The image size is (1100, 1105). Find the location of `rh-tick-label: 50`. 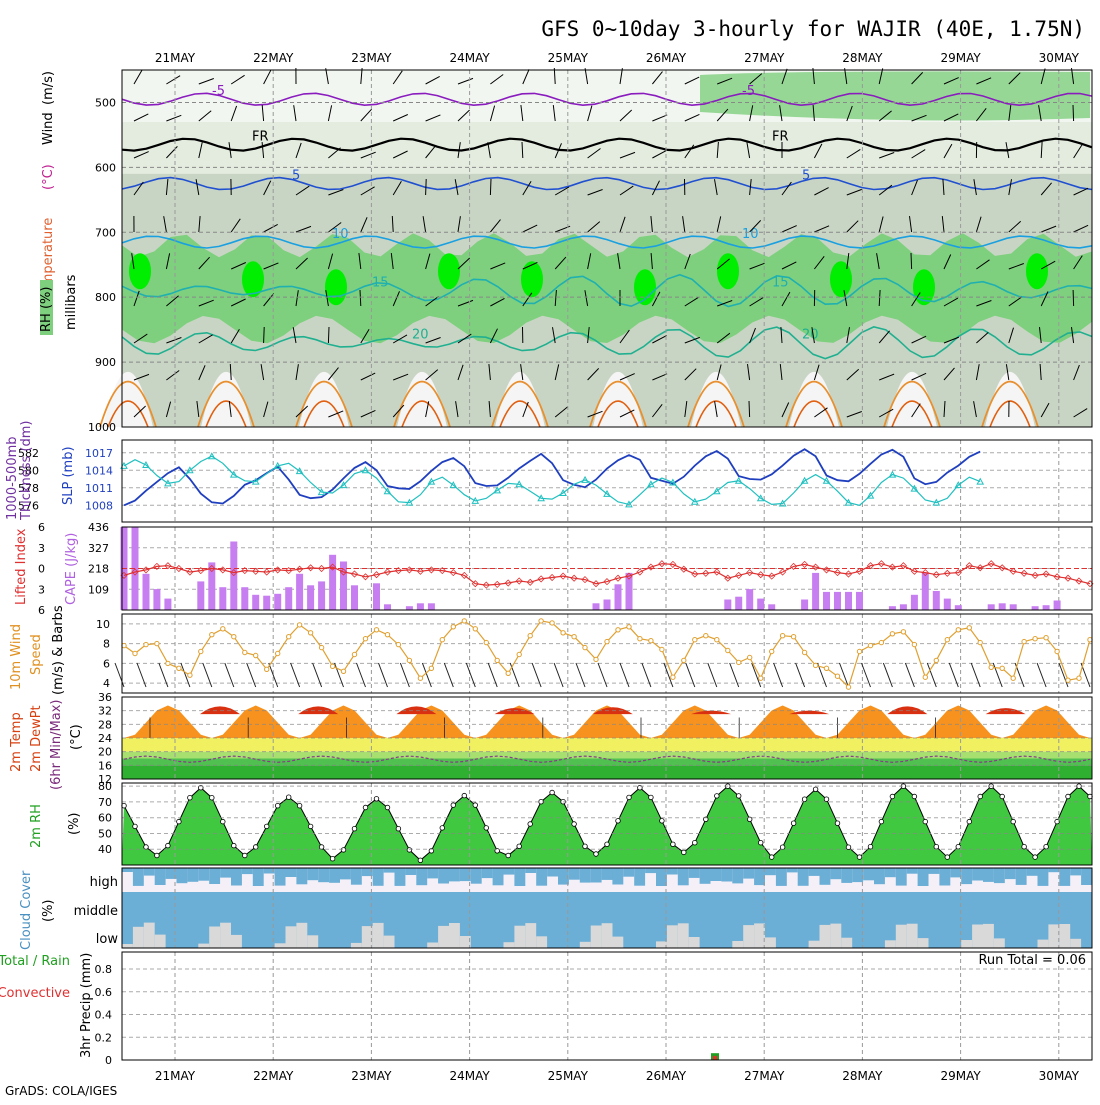

rh-tick-label: 50 is located at coordinates (105, 833).